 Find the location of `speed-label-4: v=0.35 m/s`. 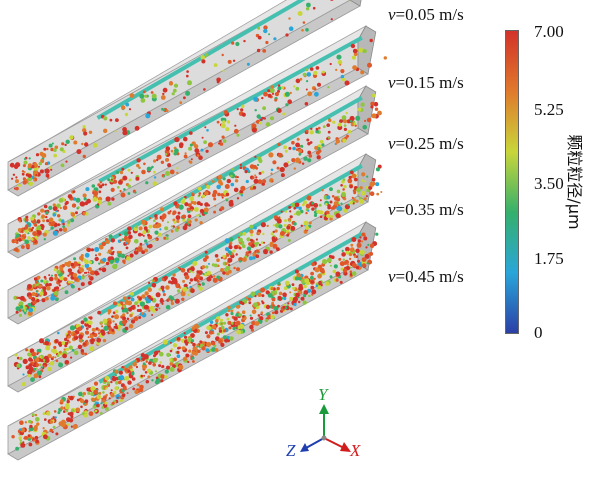

speed-label-4: v=0.35 m/s is located at coordinates (426, 209).